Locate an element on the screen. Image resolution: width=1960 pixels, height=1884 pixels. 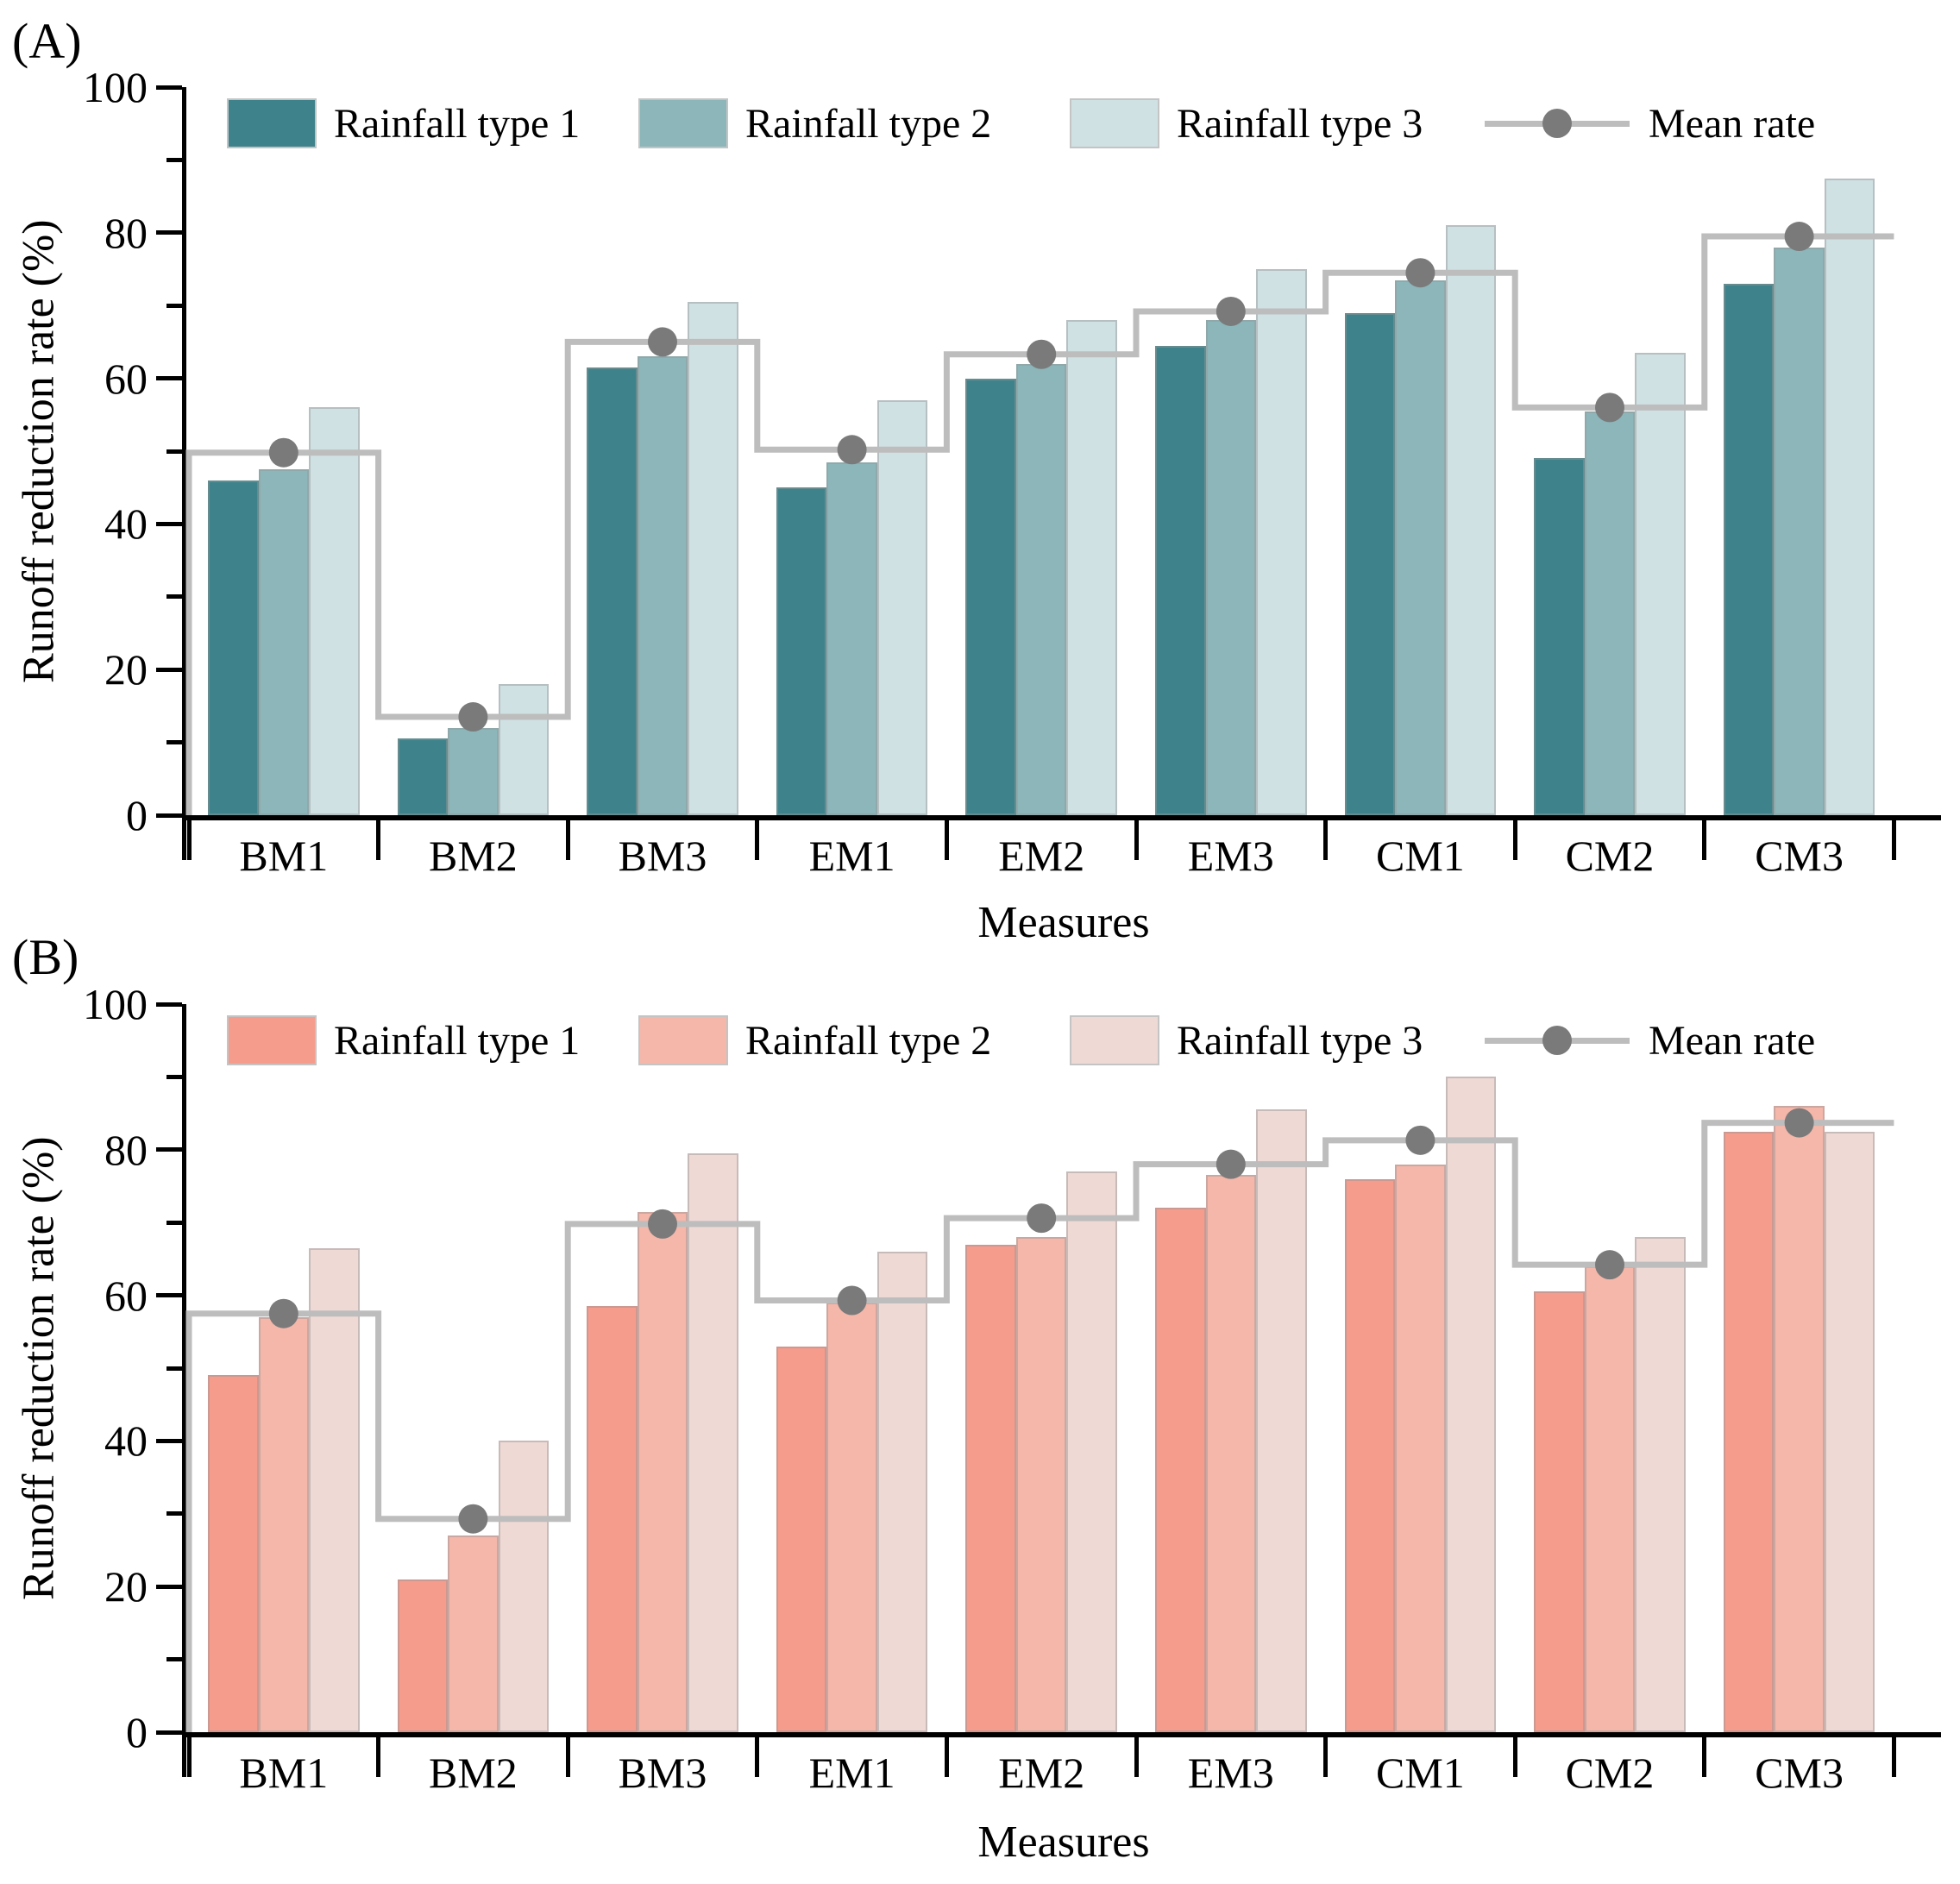
panel-a-category-label-CM3: CM3 is located at coordinates (1799, 856).